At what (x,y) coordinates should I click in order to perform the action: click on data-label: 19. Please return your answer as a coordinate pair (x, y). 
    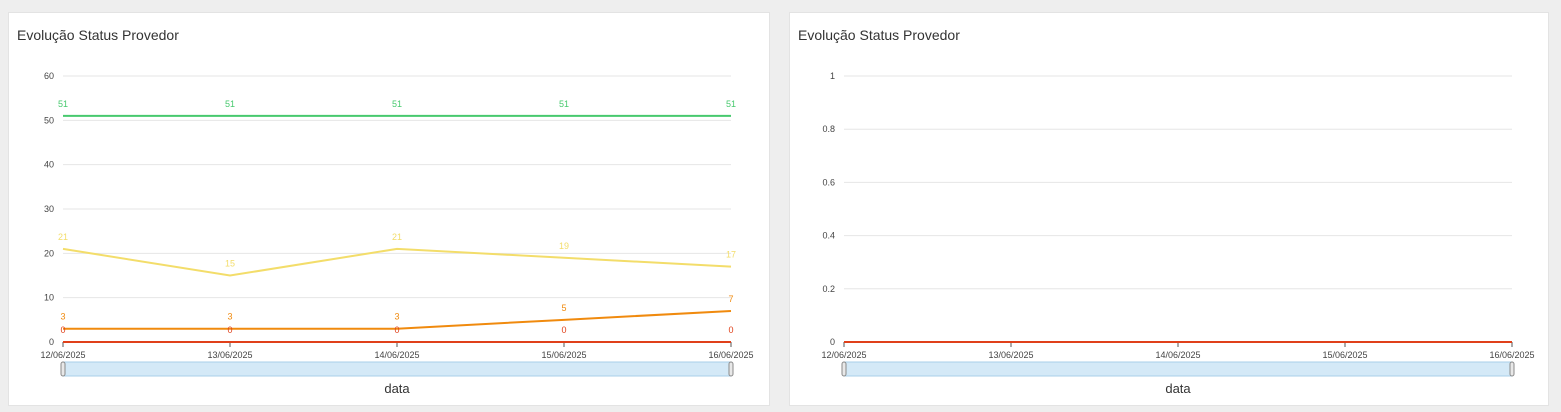
    Looking at the image, I should click on (564, 246).